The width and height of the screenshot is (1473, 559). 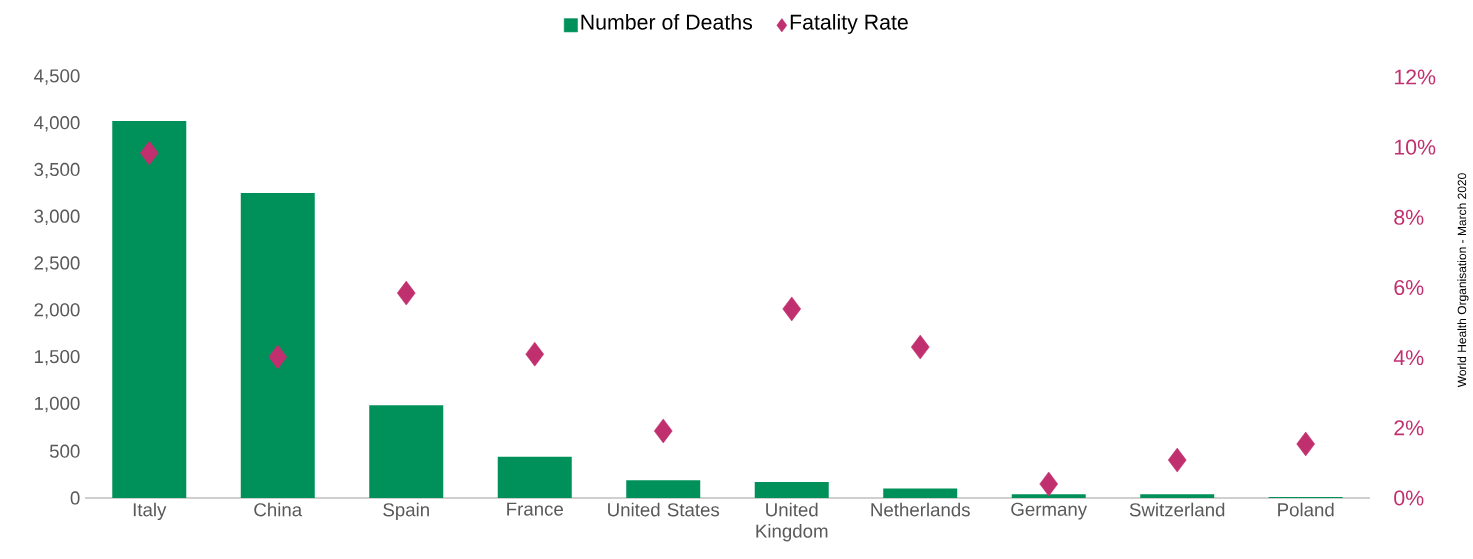 I want to click on text: World Health Organisation - March 2020, so click(x=1463, y=280).